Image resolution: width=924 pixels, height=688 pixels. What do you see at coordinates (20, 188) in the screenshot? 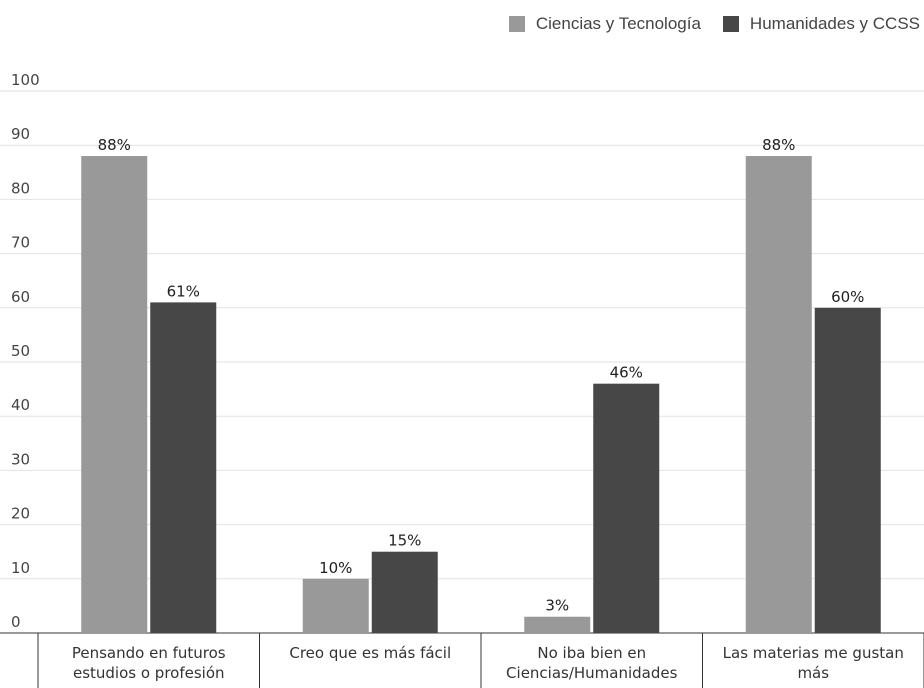
I see `y-tick-label-80: 80` at bounding box center [20, 188].